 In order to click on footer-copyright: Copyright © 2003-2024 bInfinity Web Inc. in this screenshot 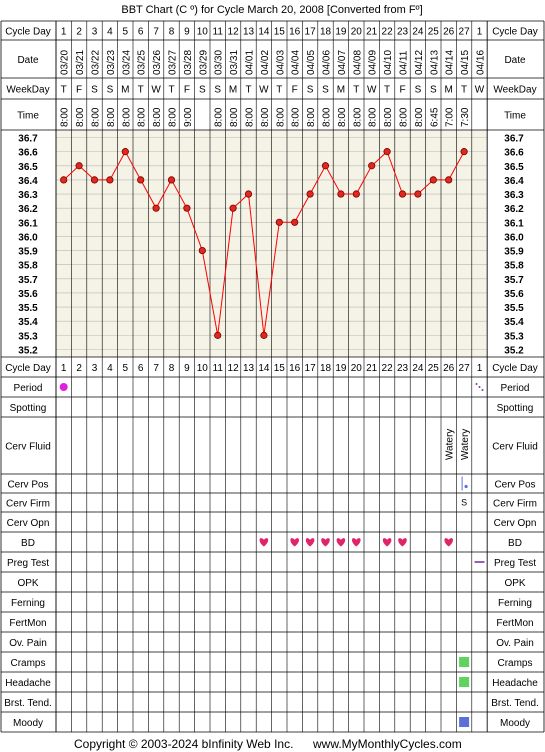, I will do `click(183, 744)`.